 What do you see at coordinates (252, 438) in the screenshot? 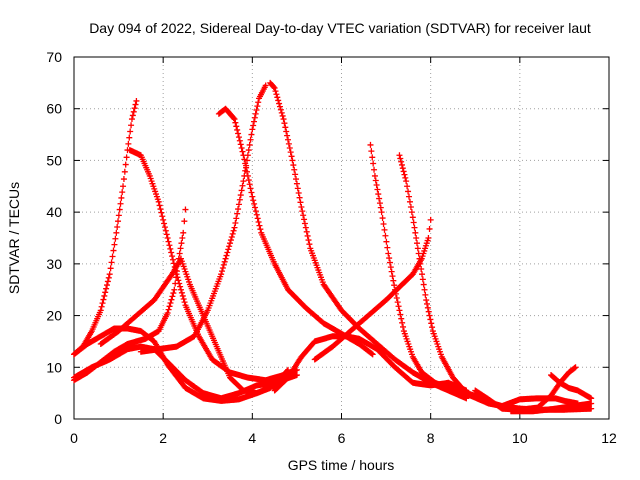
I see `x-tick-label: 4` at bounding box center [252, 438].